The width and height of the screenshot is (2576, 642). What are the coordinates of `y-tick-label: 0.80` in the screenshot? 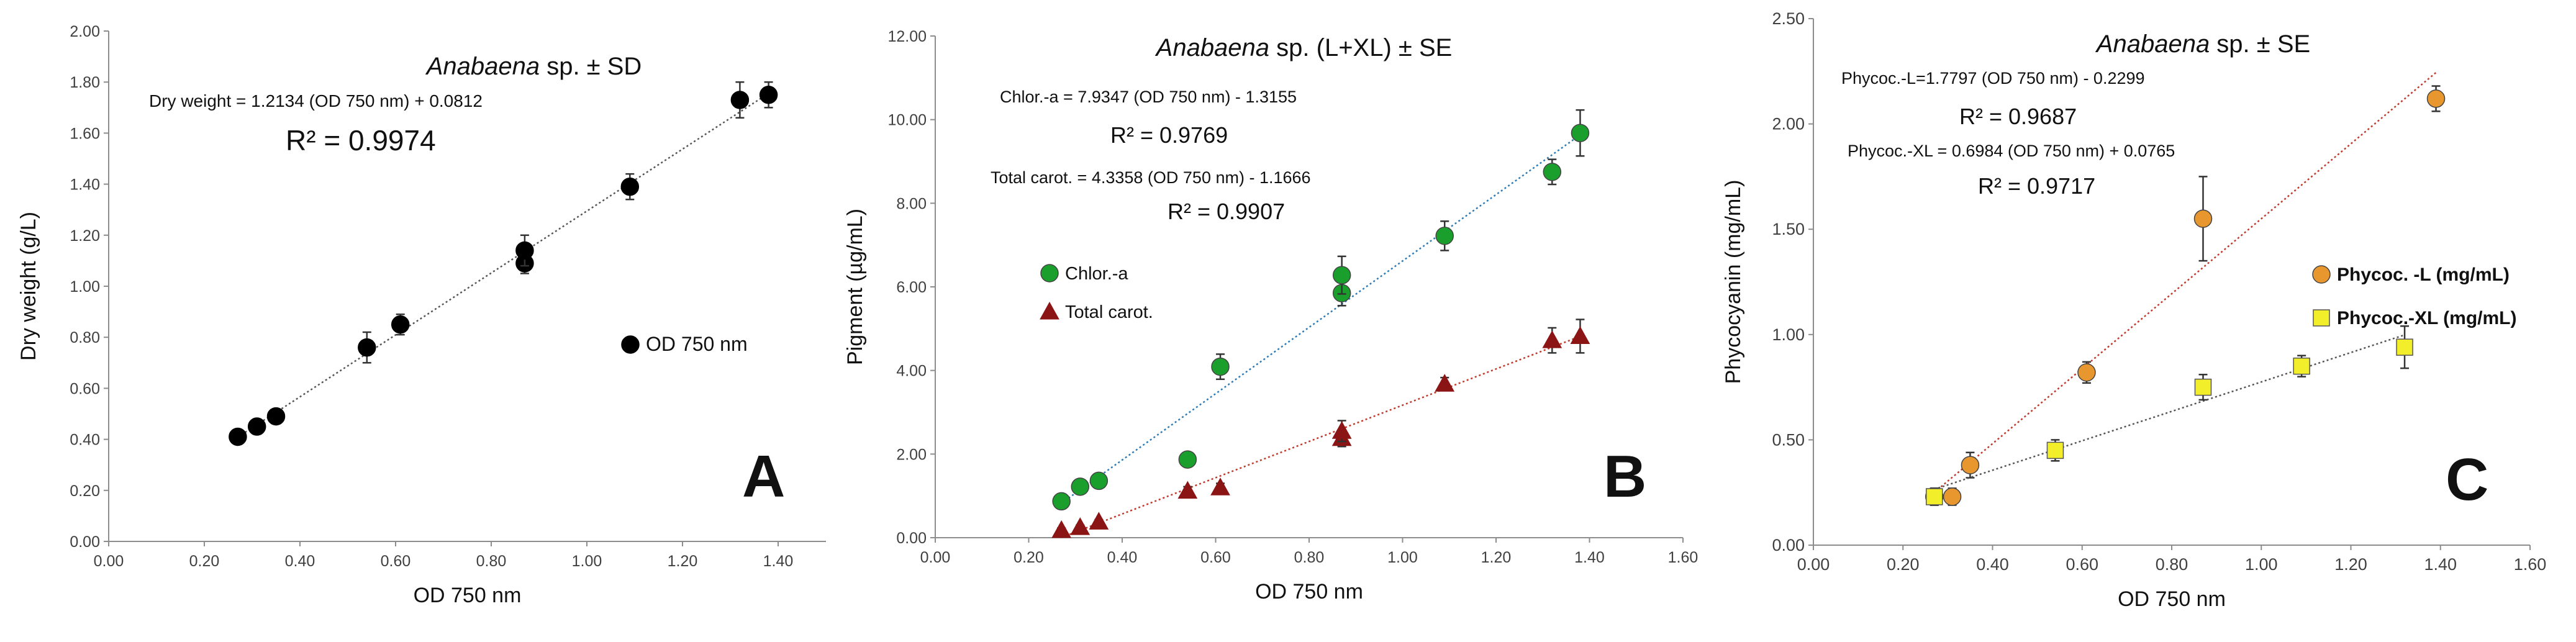 It's located at (85, 337).